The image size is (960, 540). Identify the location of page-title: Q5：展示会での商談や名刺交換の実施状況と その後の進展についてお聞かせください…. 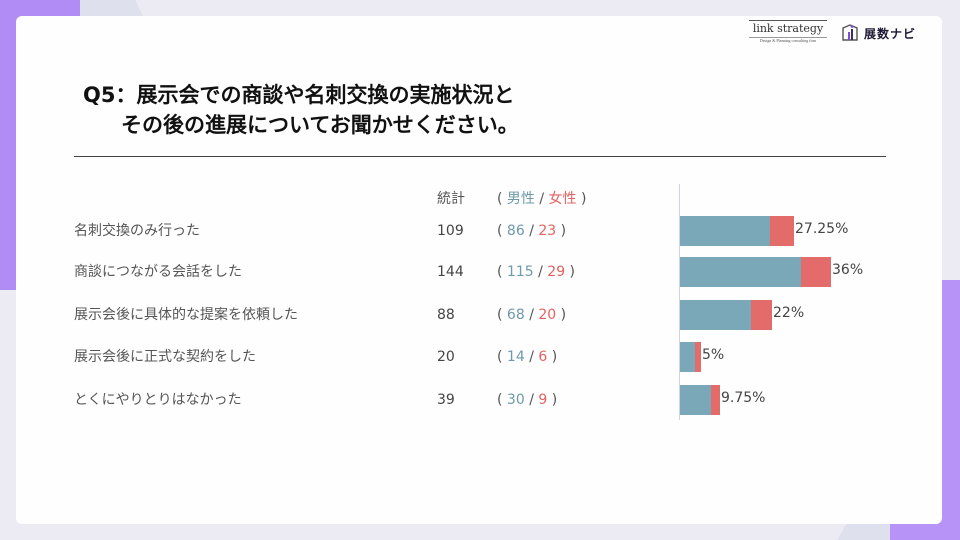
(301, 110).